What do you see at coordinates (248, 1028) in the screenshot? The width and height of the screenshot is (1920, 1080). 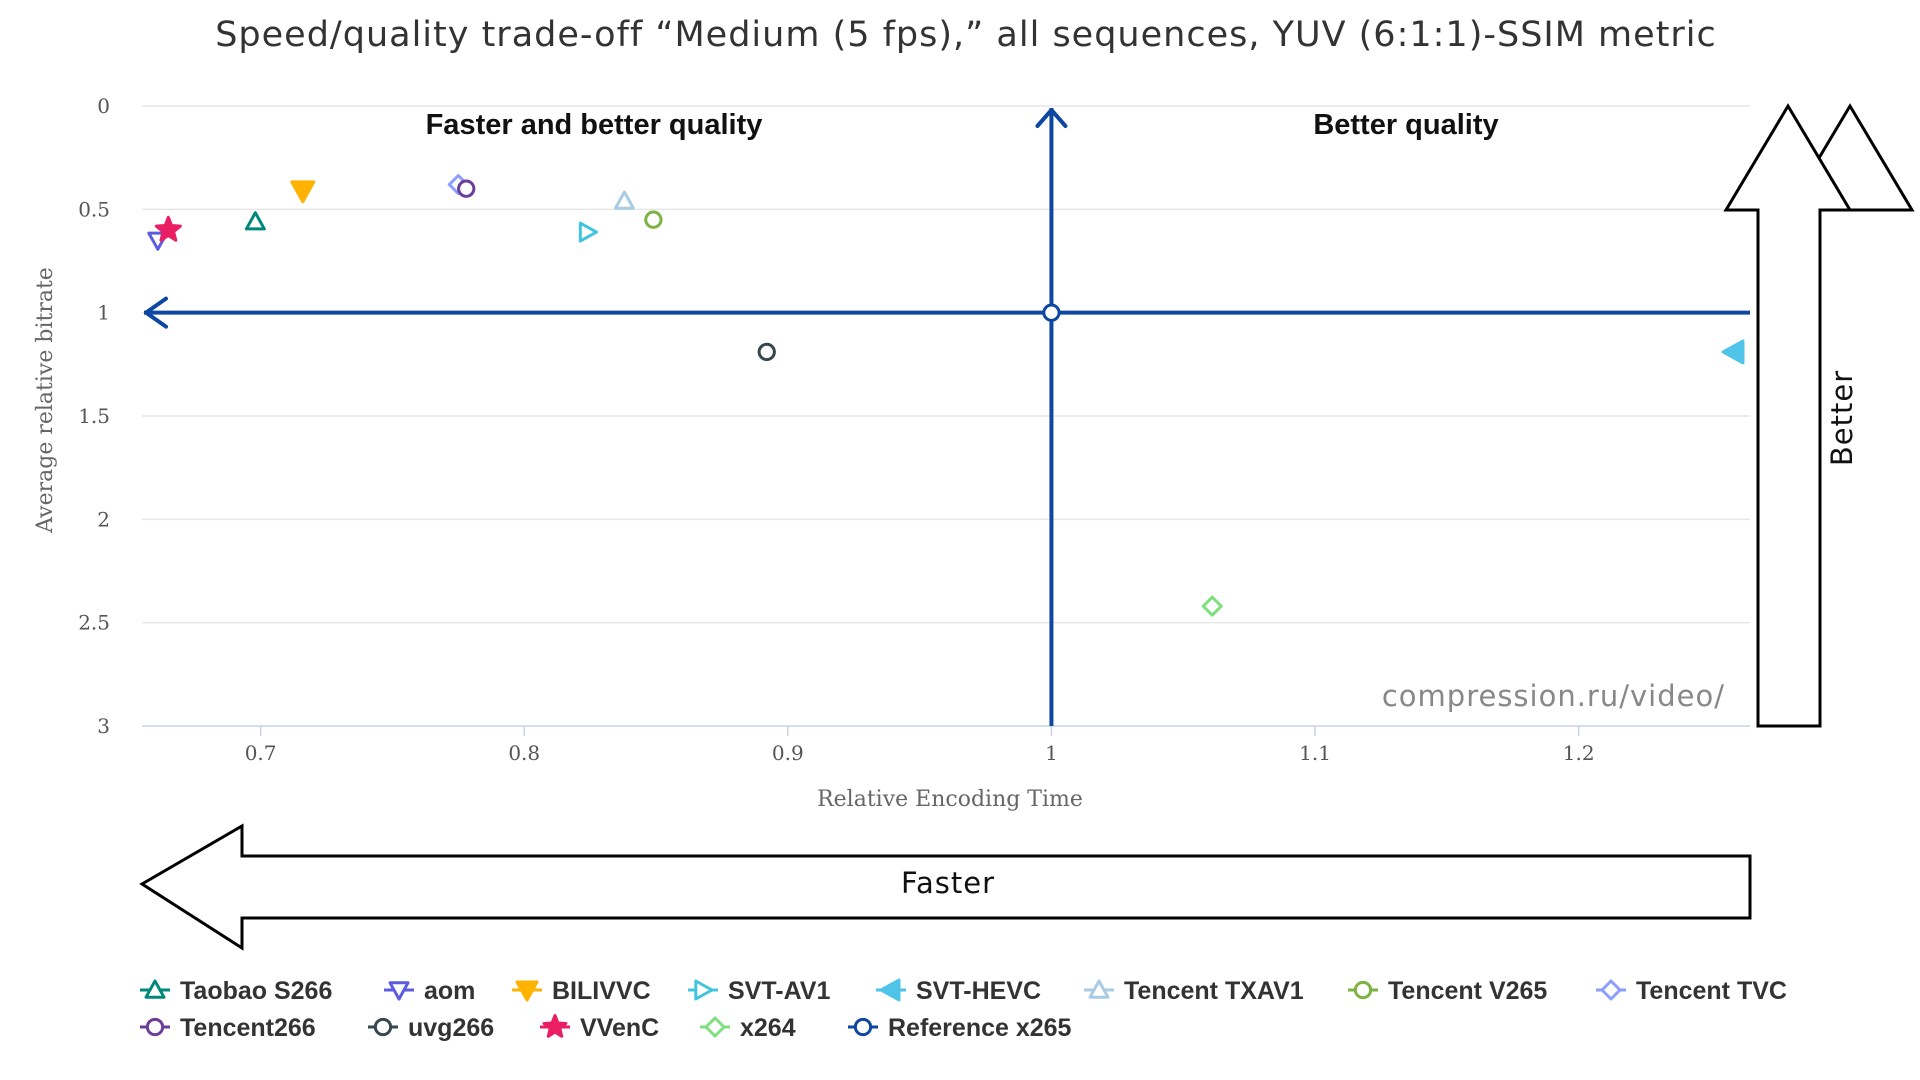 I see `legend-label: Tencent266` at bounding box center [248, 1028].